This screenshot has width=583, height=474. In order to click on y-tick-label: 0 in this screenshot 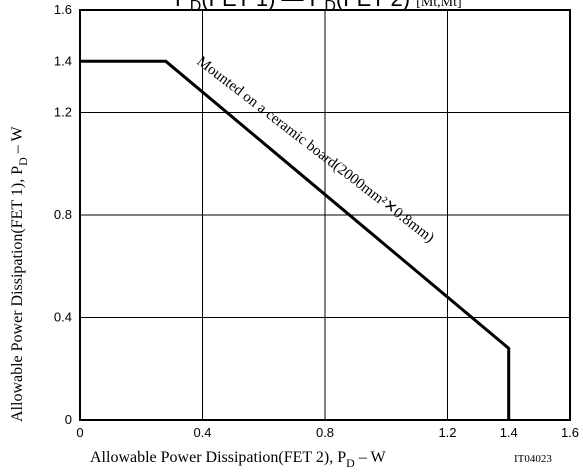, I will do `click(68, 419)`.